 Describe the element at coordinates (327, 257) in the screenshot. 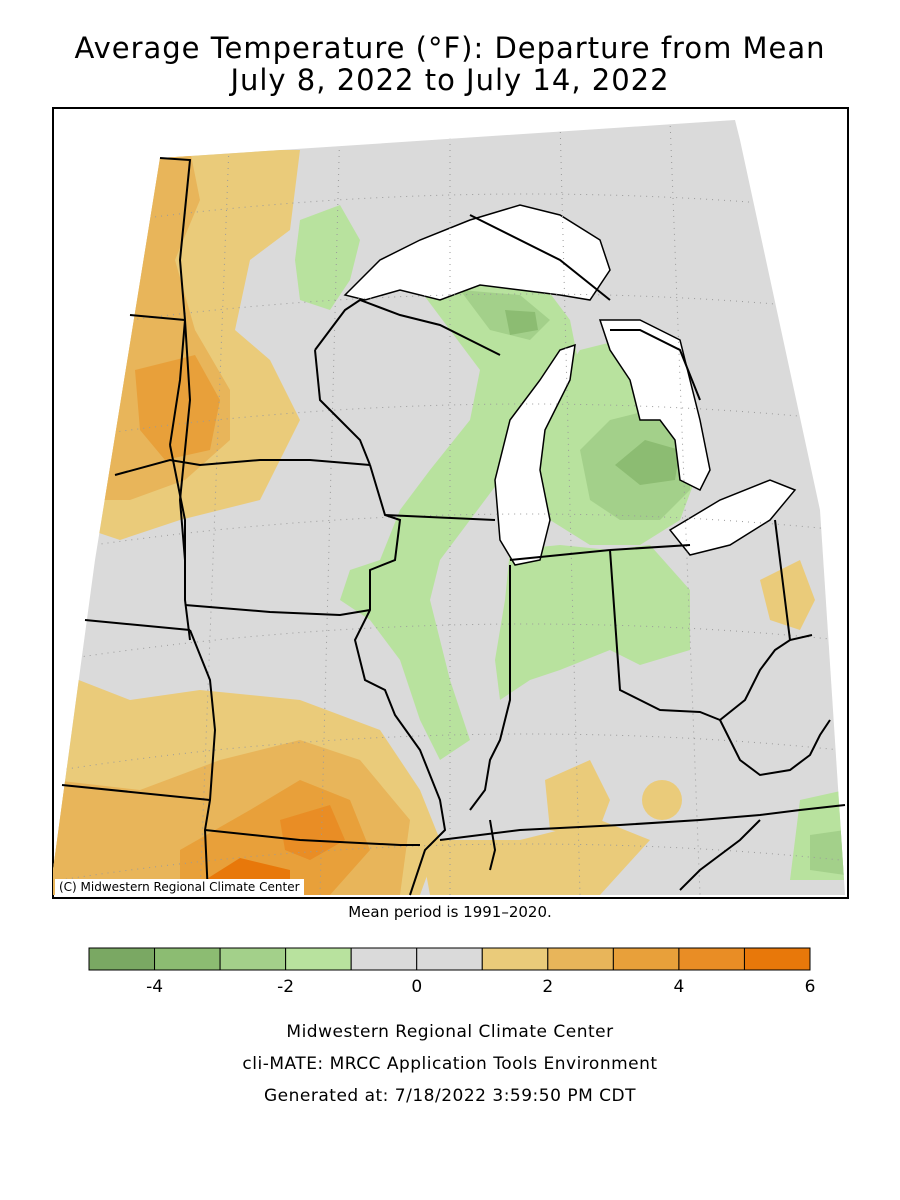

I see `cool-region-mn` at that location.